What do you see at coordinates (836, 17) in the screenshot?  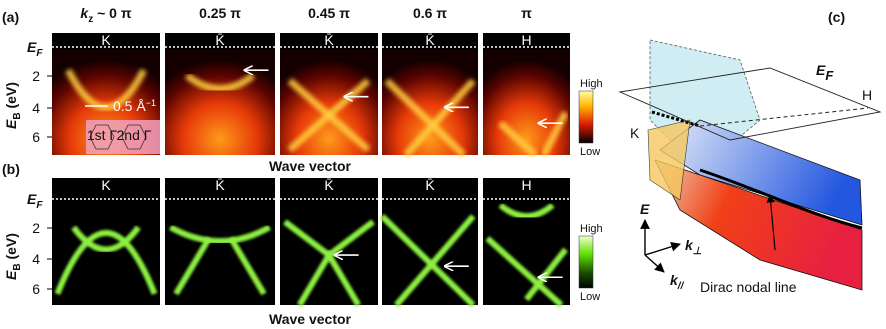 I see `panel-label: (c)` at bounding box center [836, 17].